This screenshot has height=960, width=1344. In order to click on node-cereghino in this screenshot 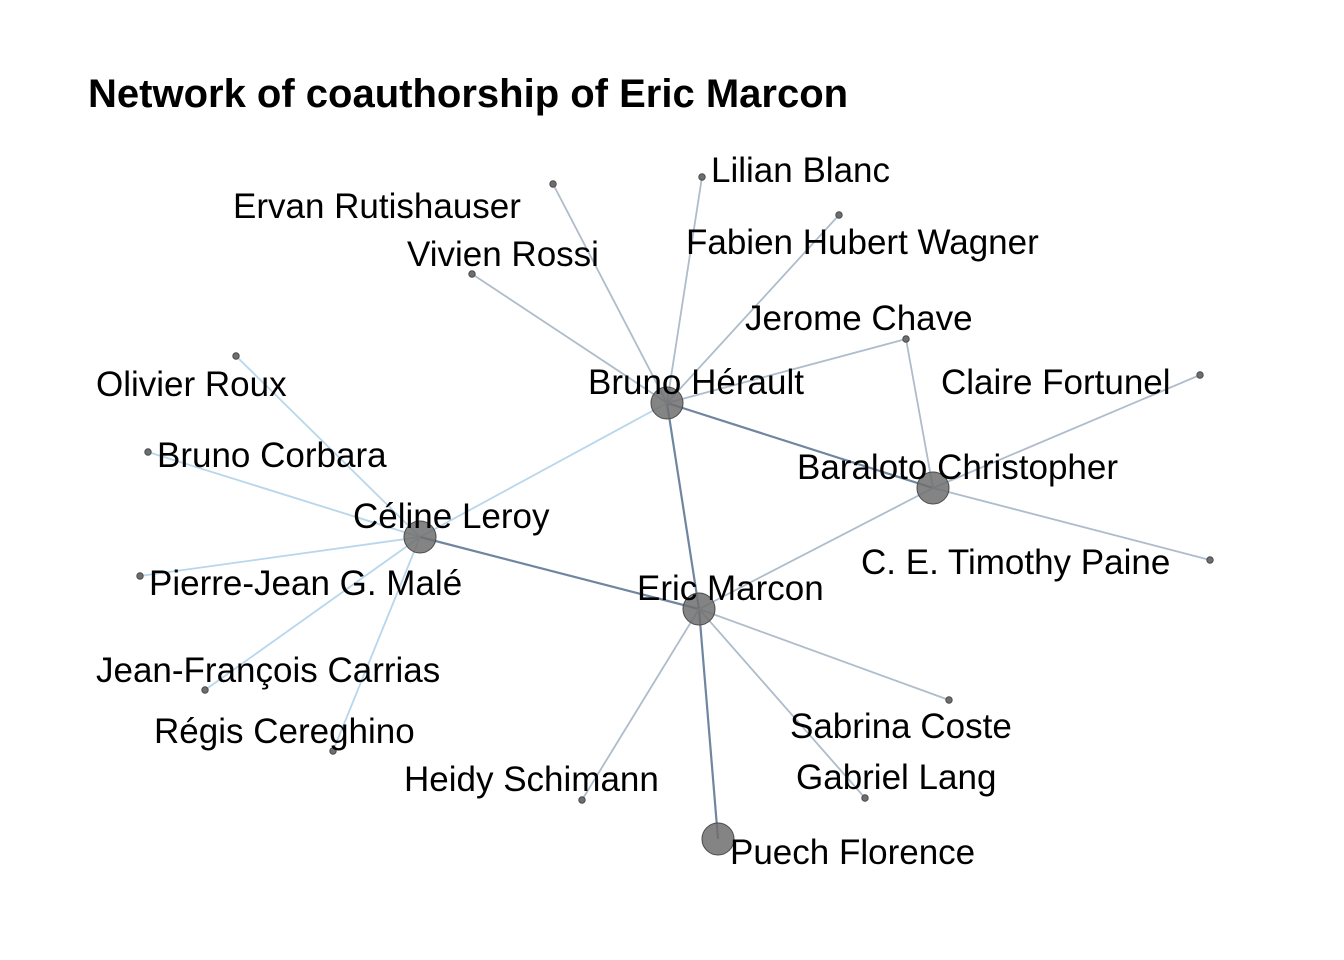, I will do `click(333, 751)`.